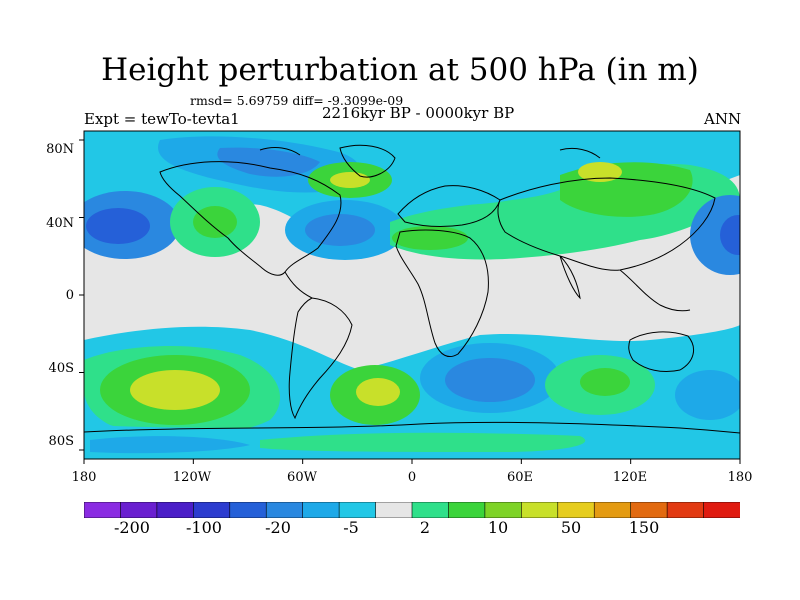 The width and height of the screenshot is (800, 600). What do you see at coordinates (430, 153) in the screenshot?
I see `coast-arctic-islands` at bounding box center [430, 153].